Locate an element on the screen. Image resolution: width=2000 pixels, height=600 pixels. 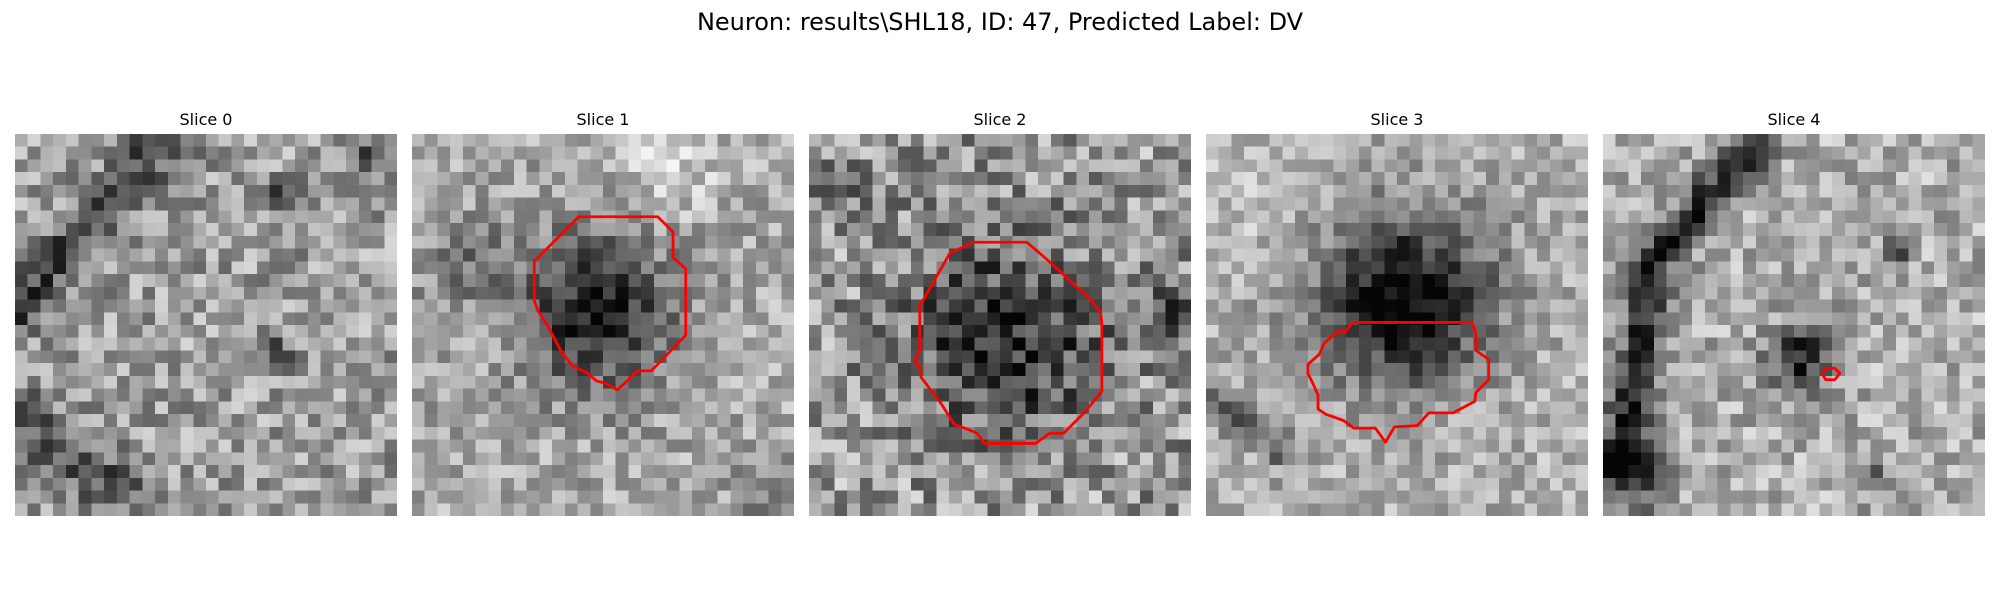
slice-panel-0: Slice 0 is located at coordinates (206, 315).